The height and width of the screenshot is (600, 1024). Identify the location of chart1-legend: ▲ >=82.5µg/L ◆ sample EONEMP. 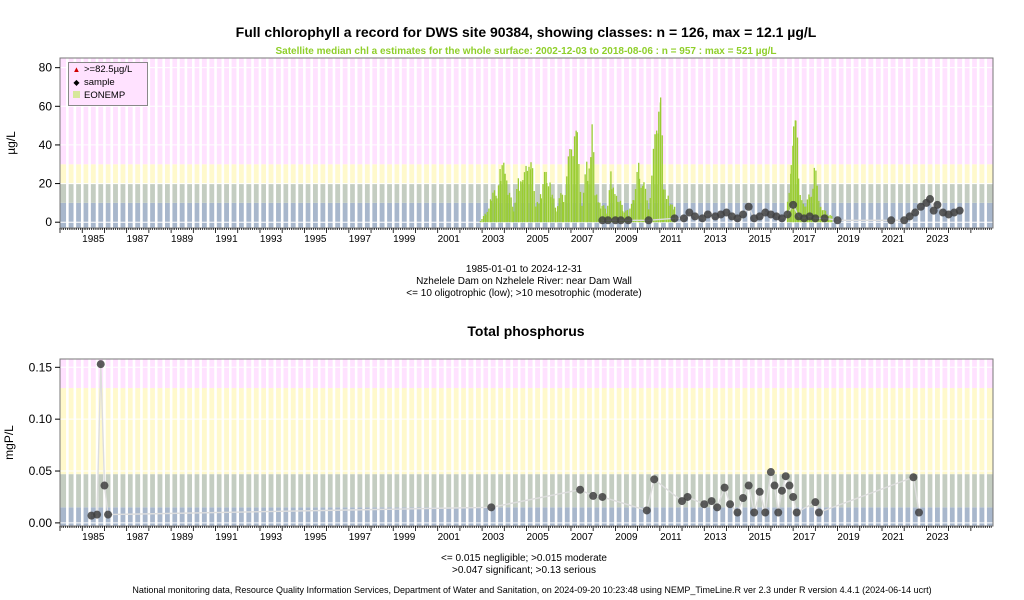
(108, 84).